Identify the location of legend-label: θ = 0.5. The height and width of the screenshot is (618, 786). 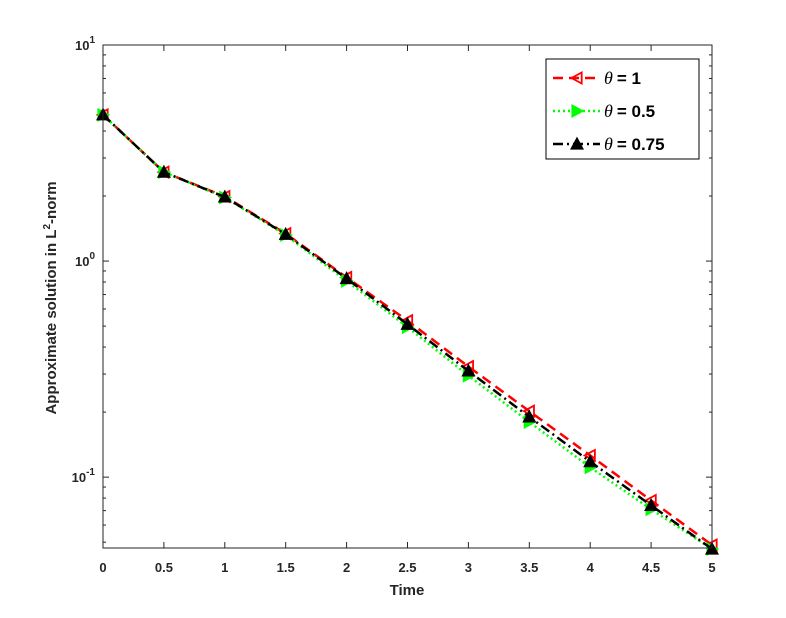
(629, 111).